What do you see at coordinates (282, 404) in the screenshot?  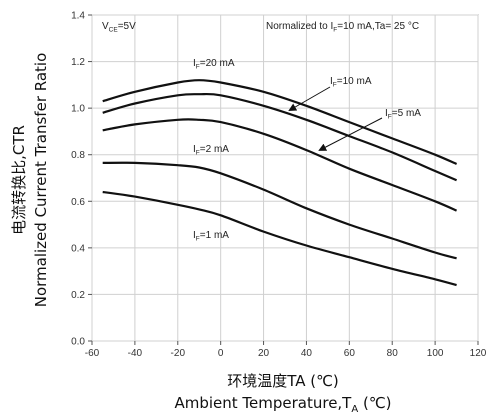 I see `x-axis-title-en: Ambient Temperature,TA (℃)` at bounding box center [282, 404].